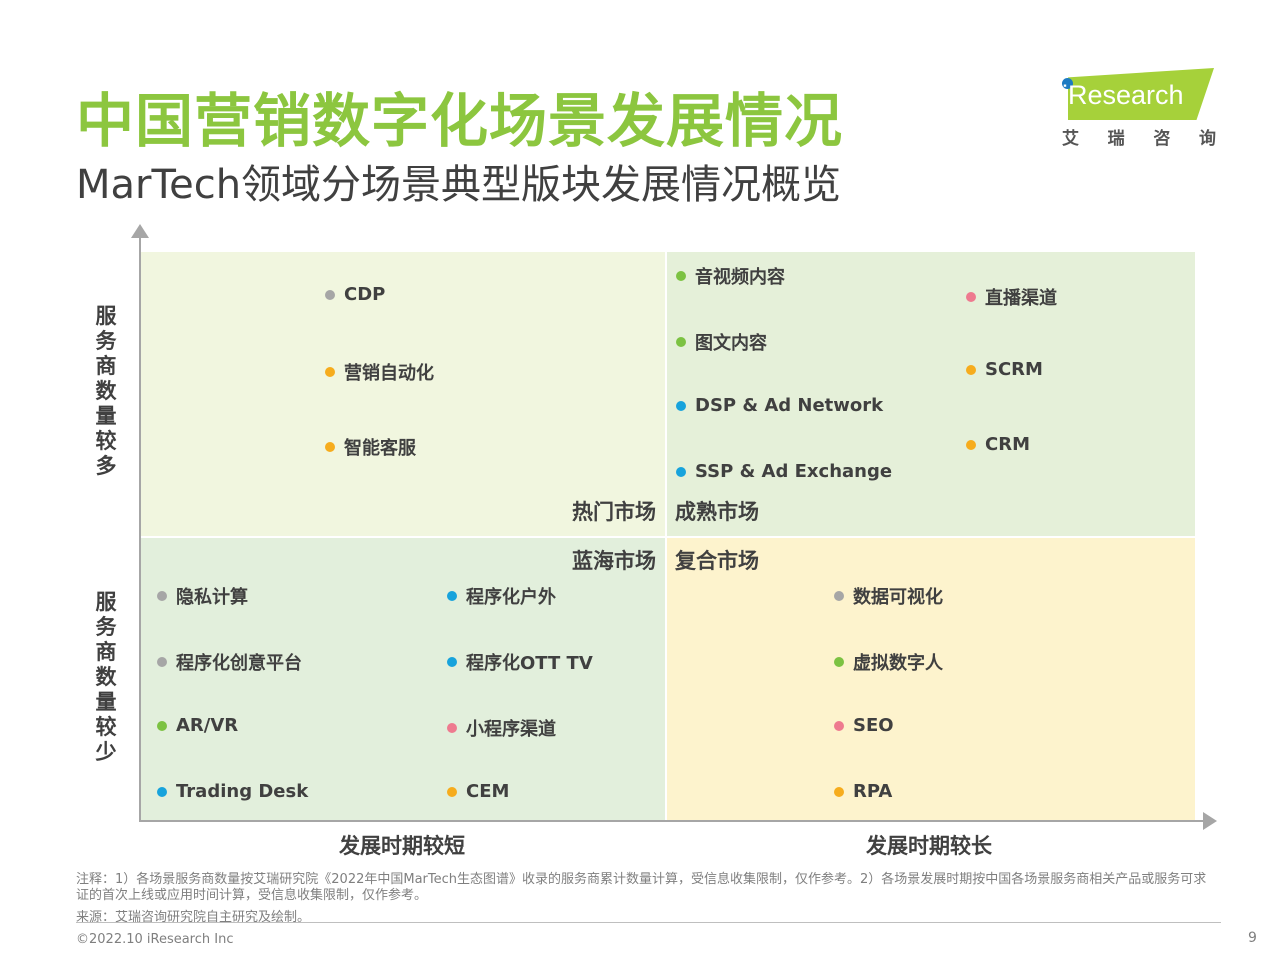 The height and width of the screenshot is (960, 1280). I want to click on item-label: SEO, so click(873, 725).